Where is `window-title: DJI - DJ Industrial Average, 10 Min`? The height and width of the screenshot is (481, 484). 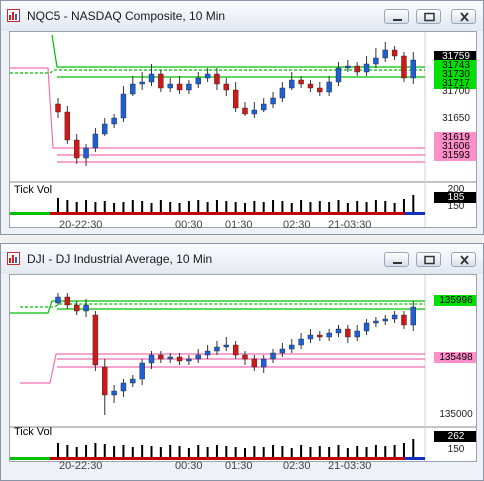 window-title: DJI - DJ Industrial Average, 10 Min is located at coordinates (120, 259).